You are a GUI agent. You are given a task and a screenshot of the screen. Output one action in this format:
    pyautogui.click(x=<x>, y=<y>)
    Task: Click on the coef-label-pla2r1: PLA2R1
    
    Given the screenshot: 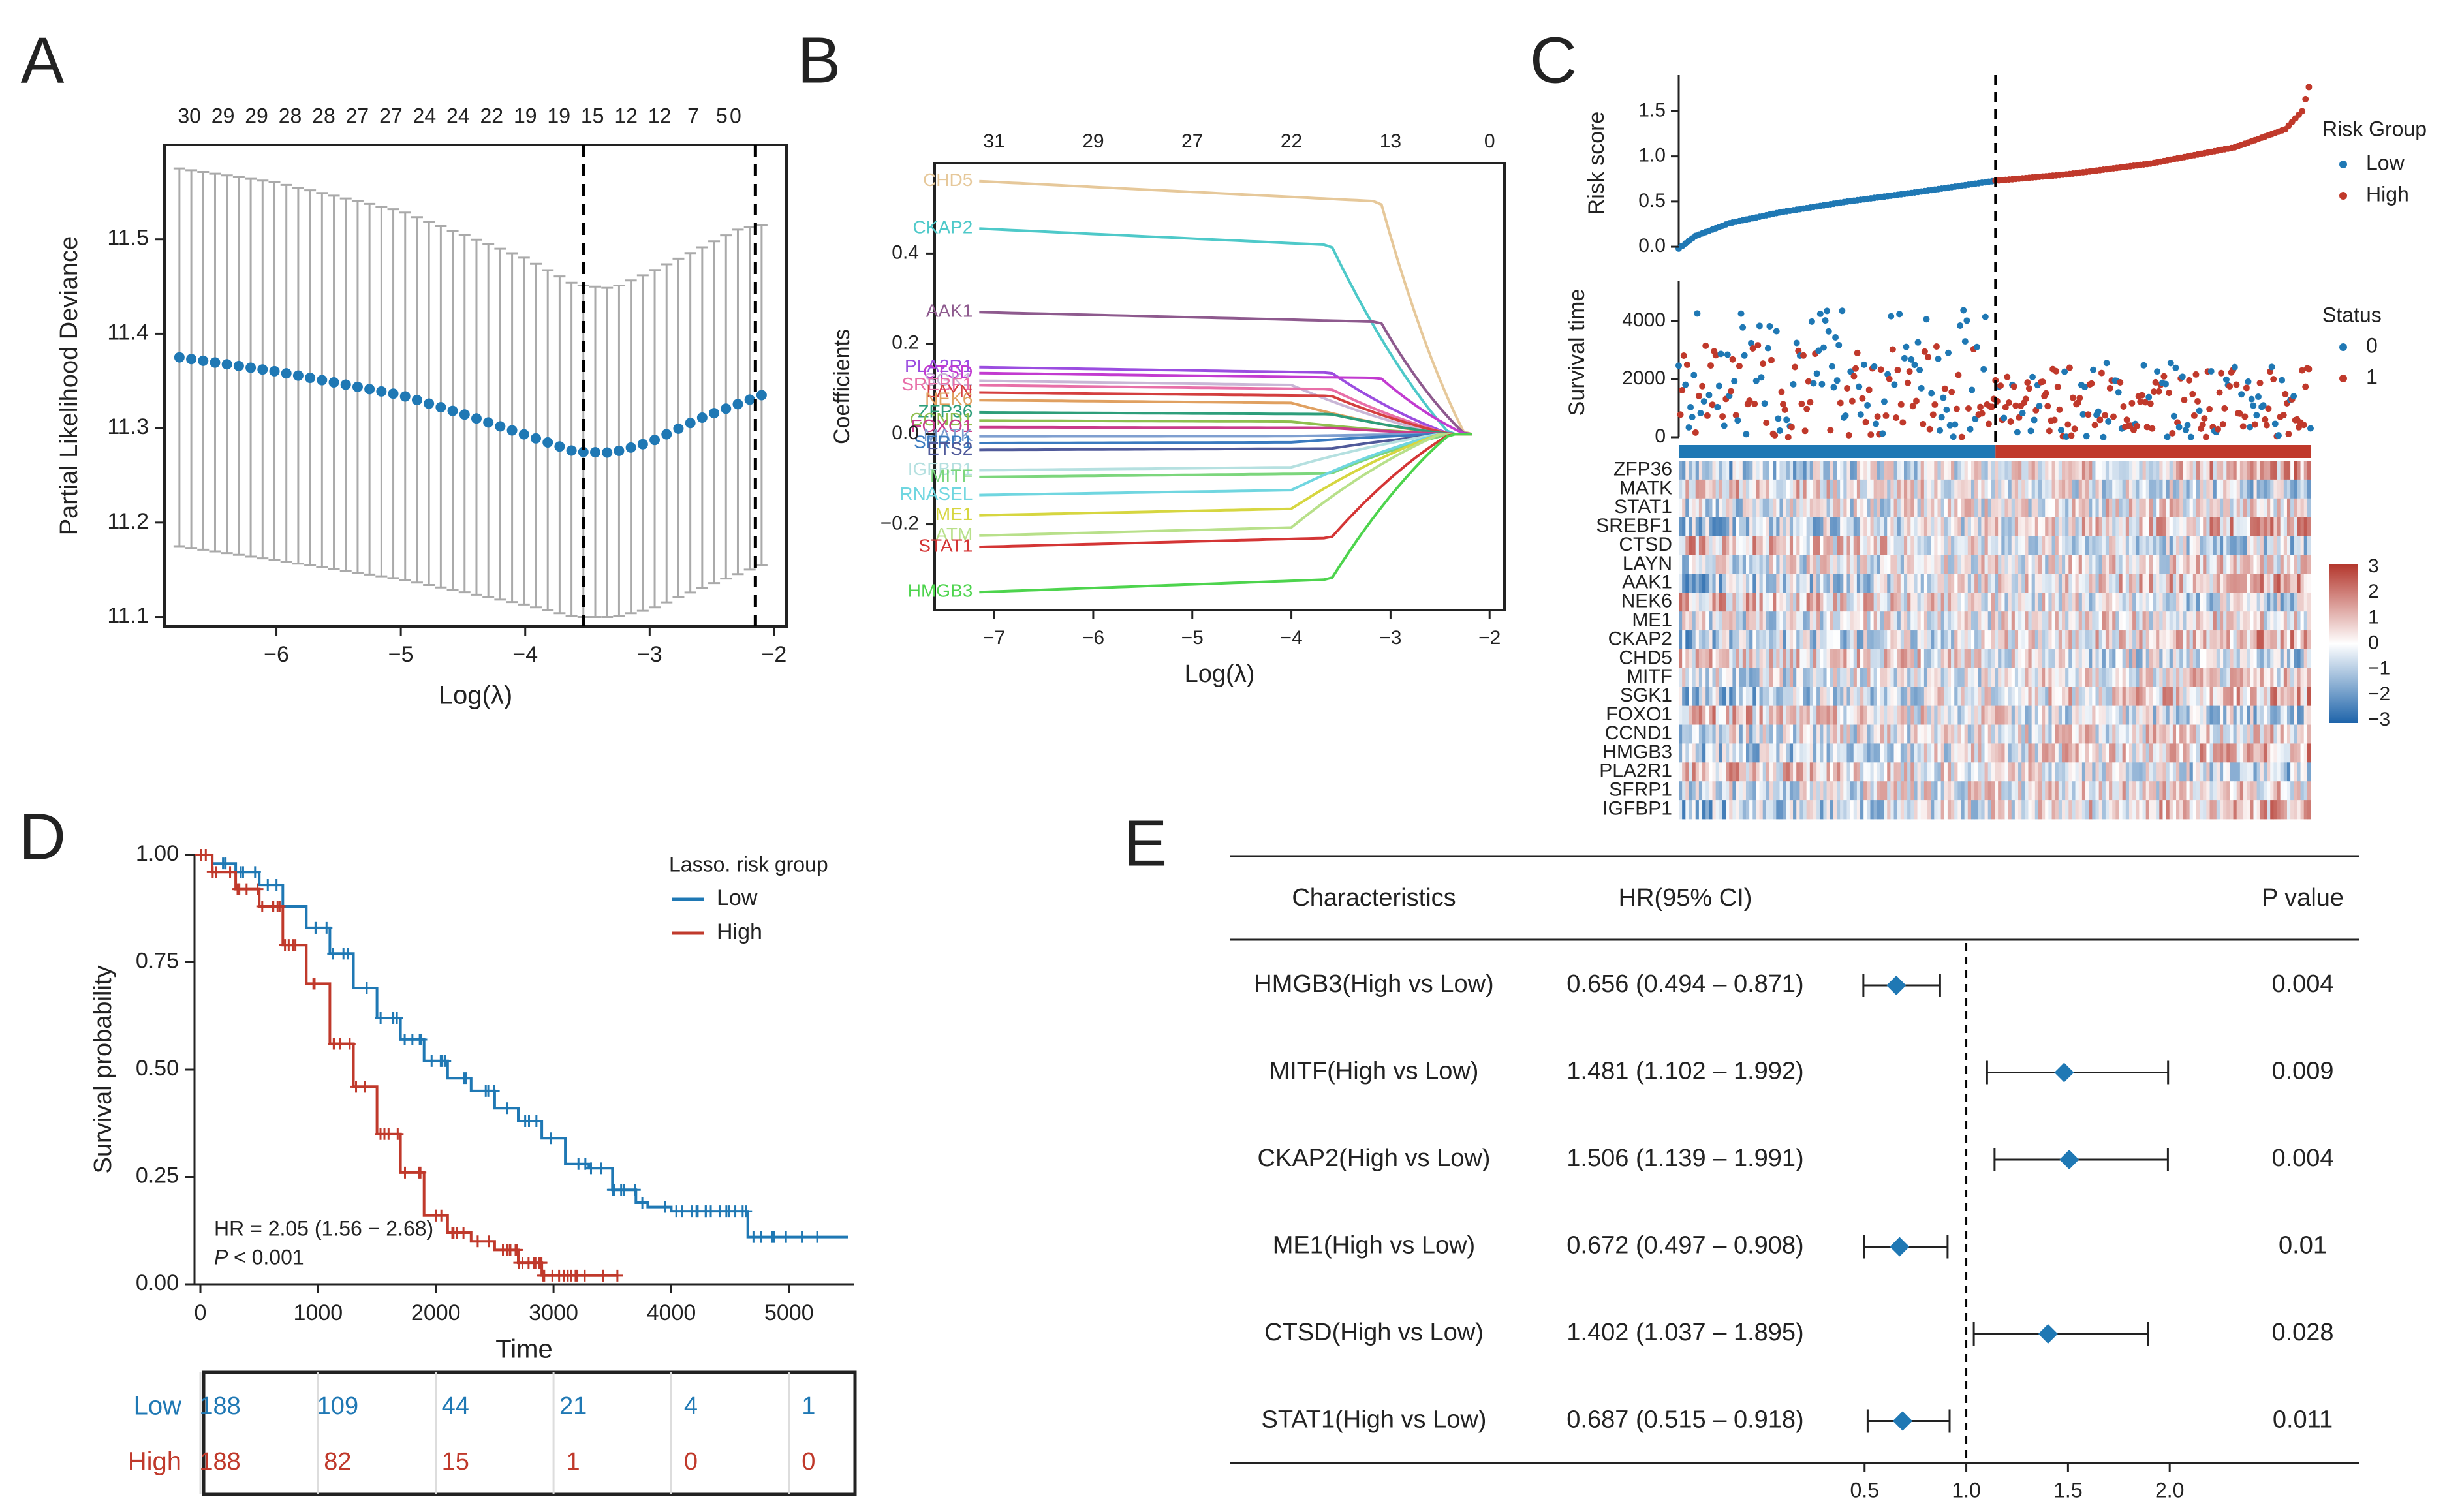 What is the action you would take?
    pyautogui.click(x=939, y=366)
    